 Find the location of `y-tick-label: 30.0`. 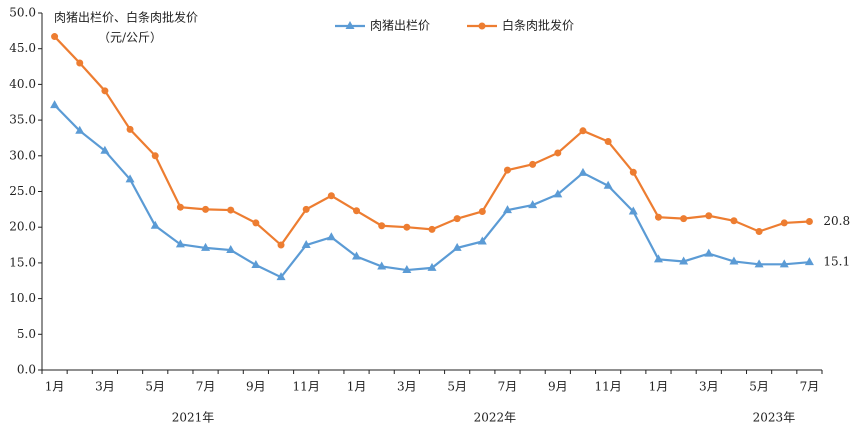

y-tick-label: 30.0 is located at coordinates (22, 155).